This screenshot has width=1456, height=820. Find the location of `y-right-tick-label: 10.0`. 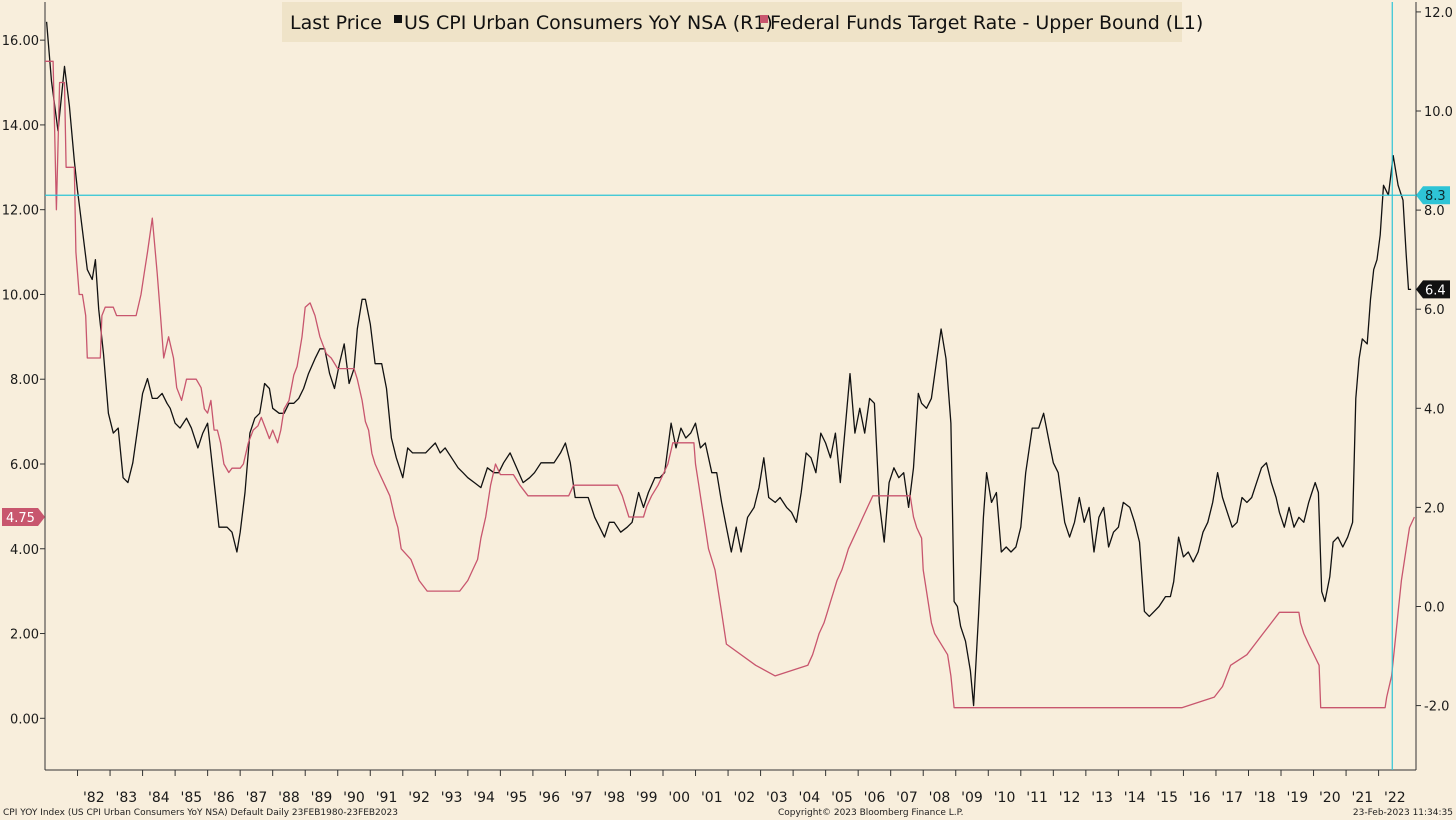

y-right-tick-label: 10.0 is located at coordinates (1438, 112).